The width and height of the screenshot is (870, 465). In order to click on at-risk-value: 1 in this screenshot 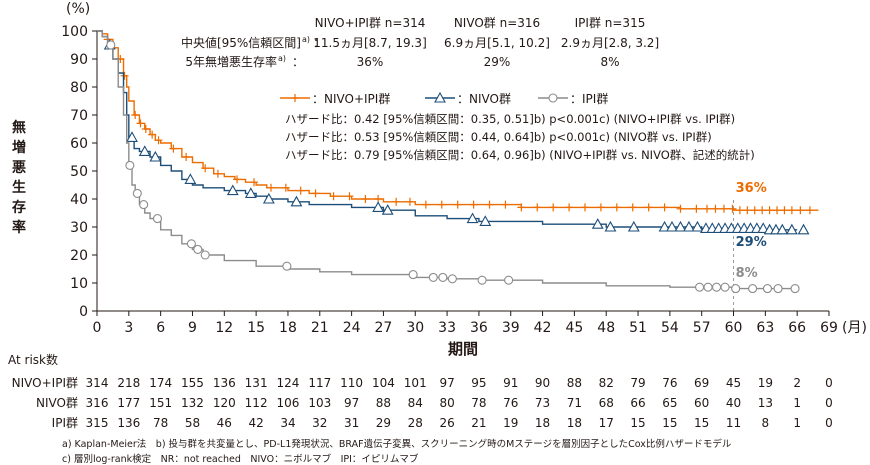, I will do `click(797, 403)`.